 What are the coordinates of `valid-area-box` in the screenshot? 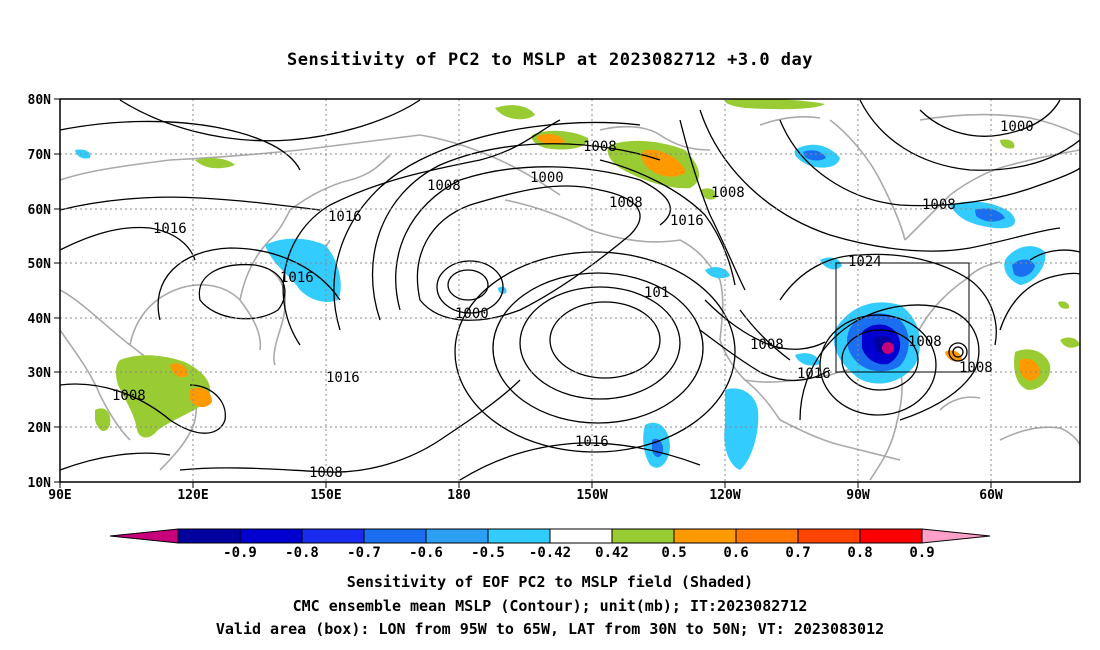 It's located at (902, 317).